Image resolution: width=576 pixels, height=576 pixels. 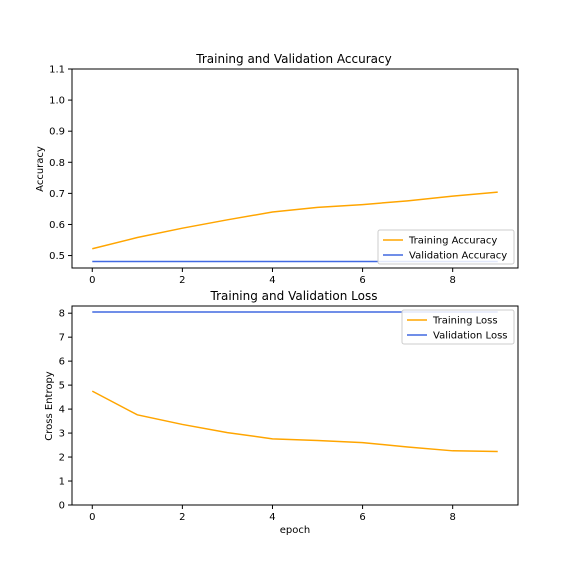 What do you see at coordinates (465, 321) in the screenshot?
I see `legend-entry: Training Loss` at bounding box center [465, 321].